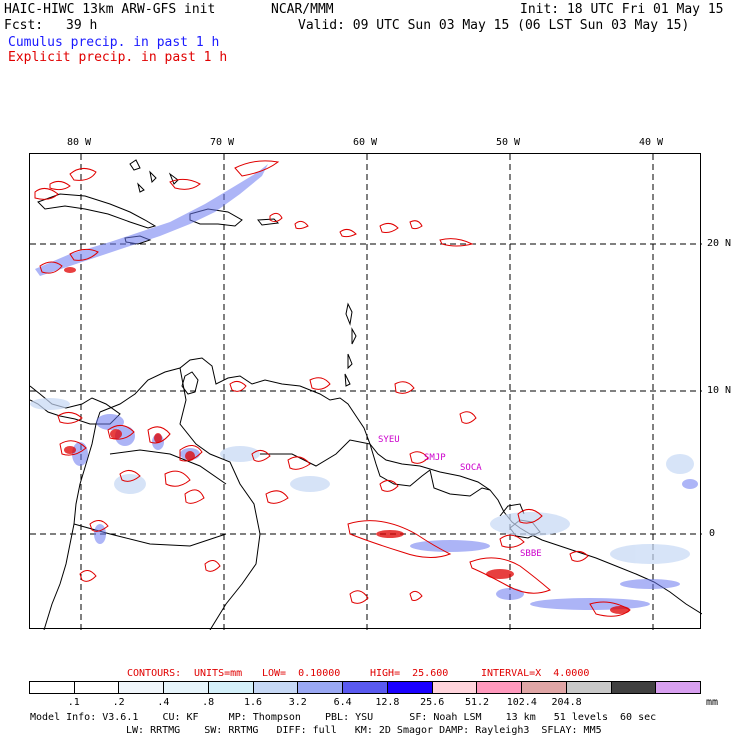  What do you see at coordinates (218, 673) in the screenshot?
I see `contours-units: UNITS=mm` at bounding box center [218, 673].